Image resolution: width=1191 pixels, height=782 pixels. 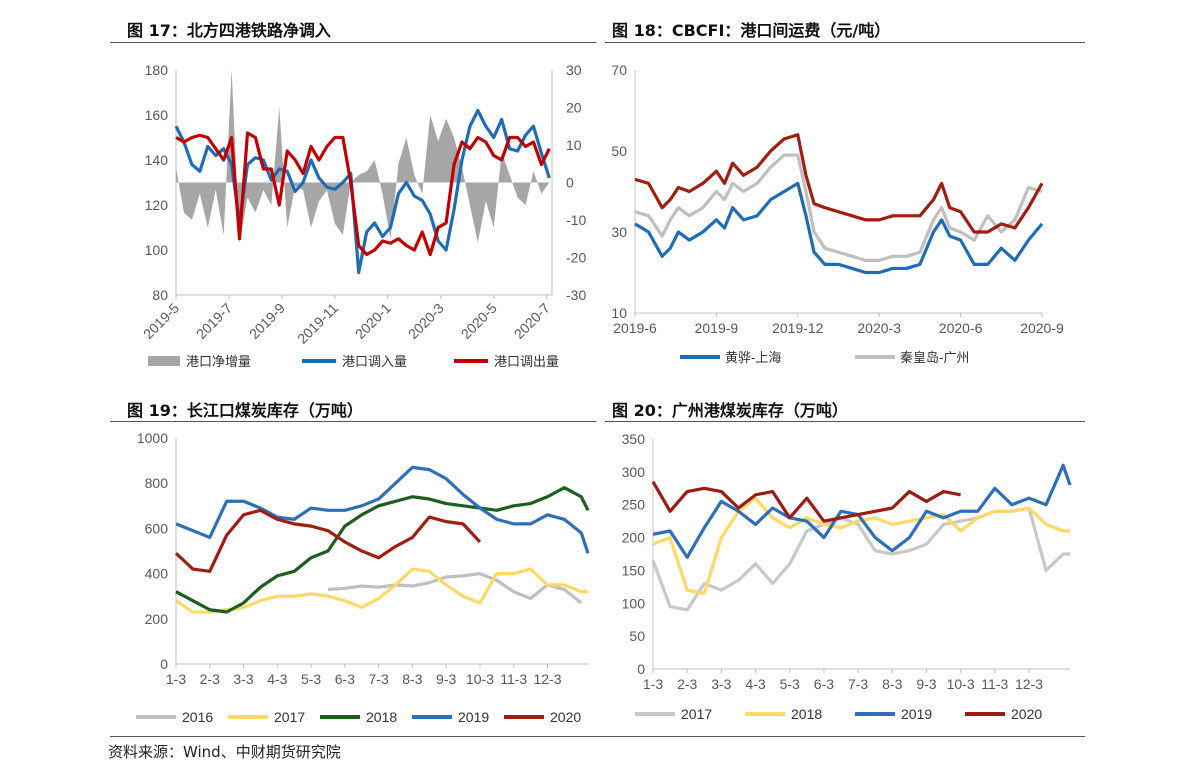 What do you see at coordinates (426, 321) in the screenshot?
I see `fig17-xtick-label: 2020-3` at bounding box center [426, 321].